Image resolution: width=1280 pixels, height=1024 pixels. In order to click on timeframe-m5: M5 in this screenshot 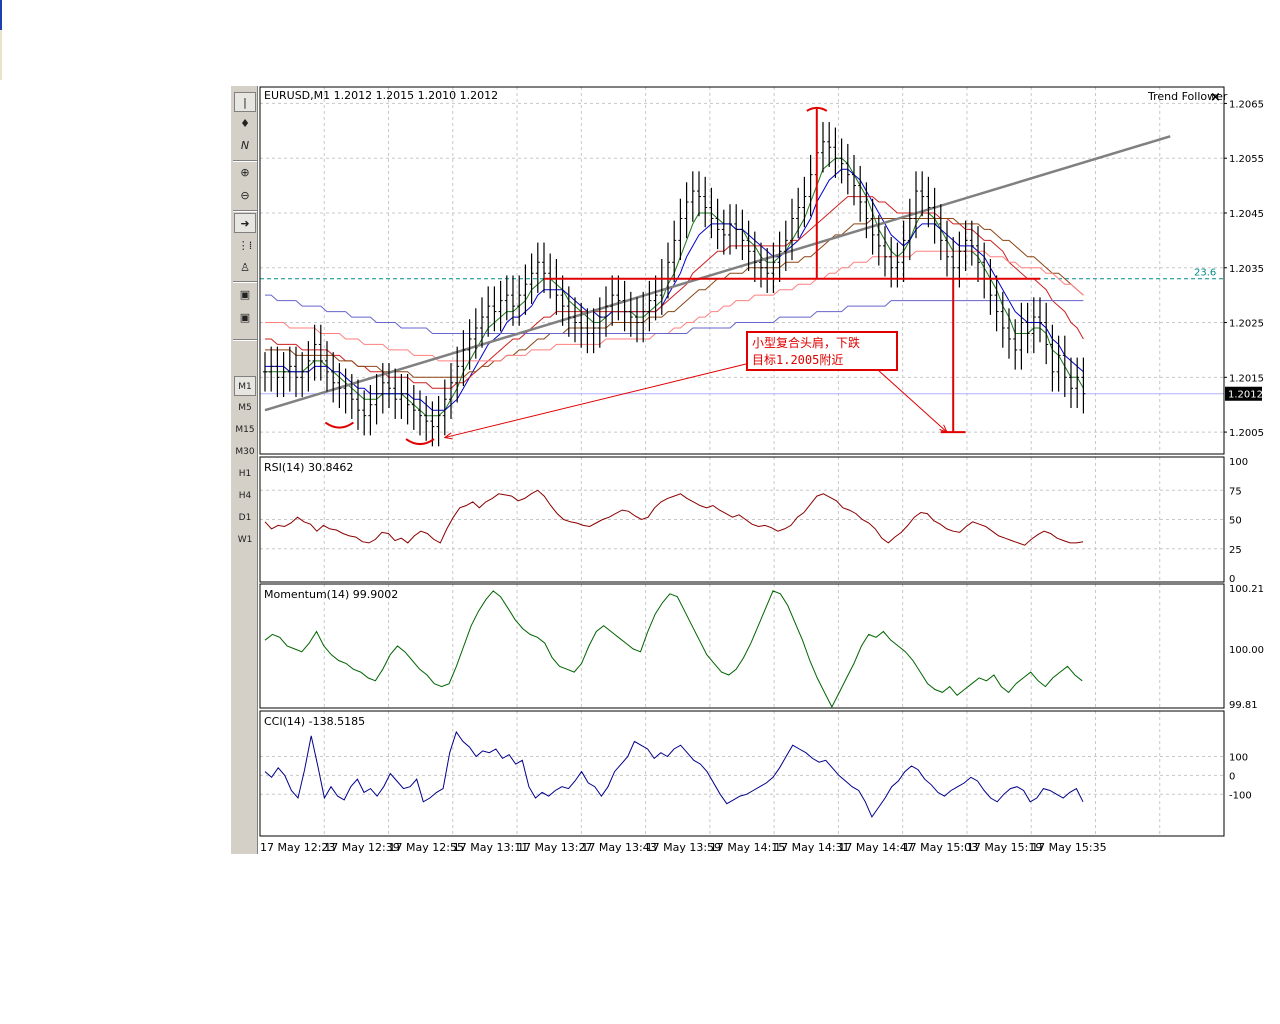, I will do `click(245, 408)`.